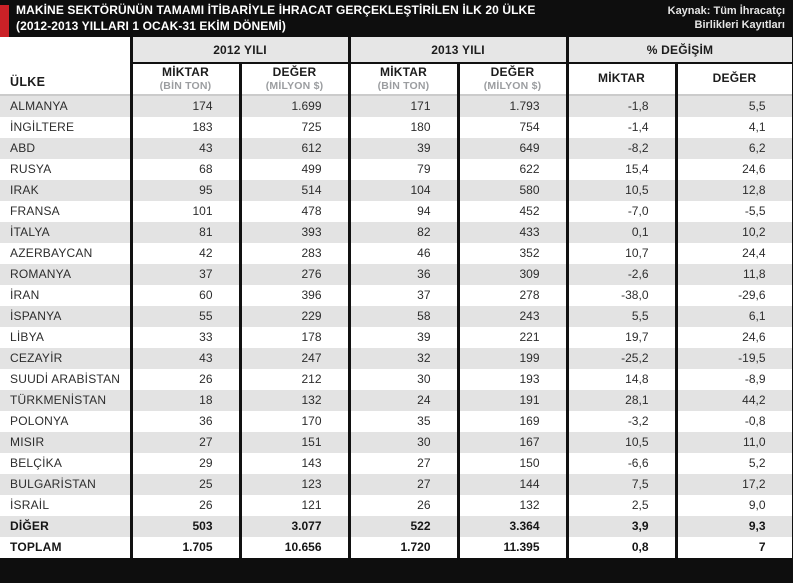 This screenshot has width=793, height=583. What do you see at coordinates (620, 169) in the screenshot?
I see `value-cell: 15,4` at bounding box center [620, 169].